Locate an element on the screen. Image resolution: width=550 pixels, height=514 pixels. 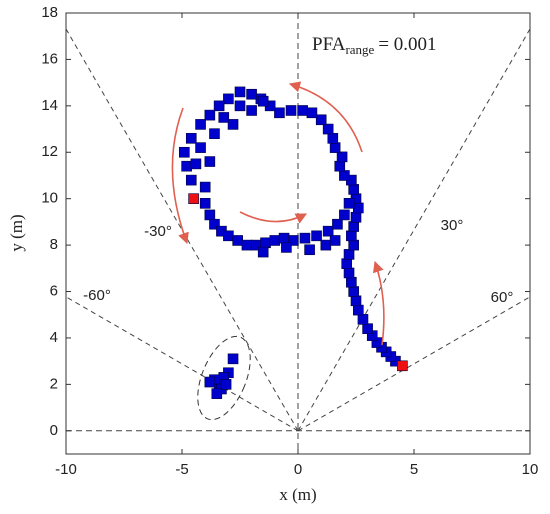
x-axis-label: x (m) is located at coordinates (297, 494).